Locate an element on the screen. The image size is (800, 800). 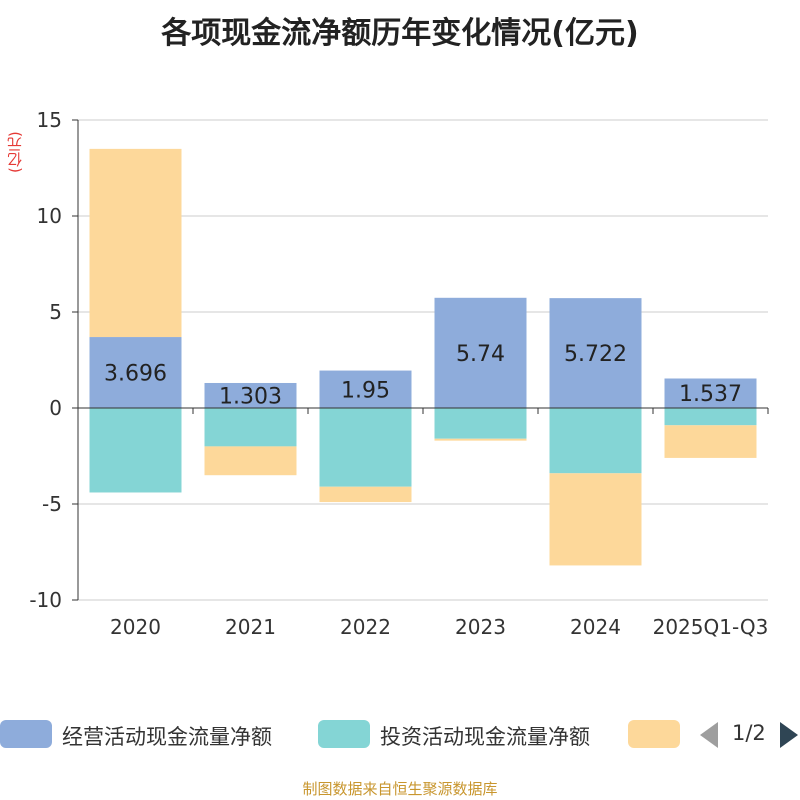
y-tick-label: 15 is located at coordinates (49, 120).